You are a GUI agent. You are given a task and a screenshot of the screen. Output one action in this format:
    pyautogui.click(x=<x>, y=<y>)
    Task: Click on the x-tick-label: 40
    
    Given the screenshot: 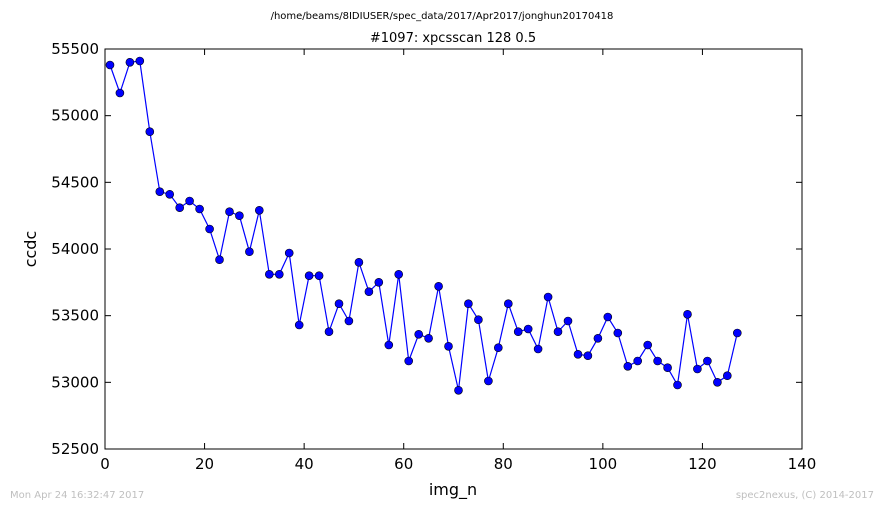 What is the action you would take?
    pyautogui.click(x=304, y=464)
    